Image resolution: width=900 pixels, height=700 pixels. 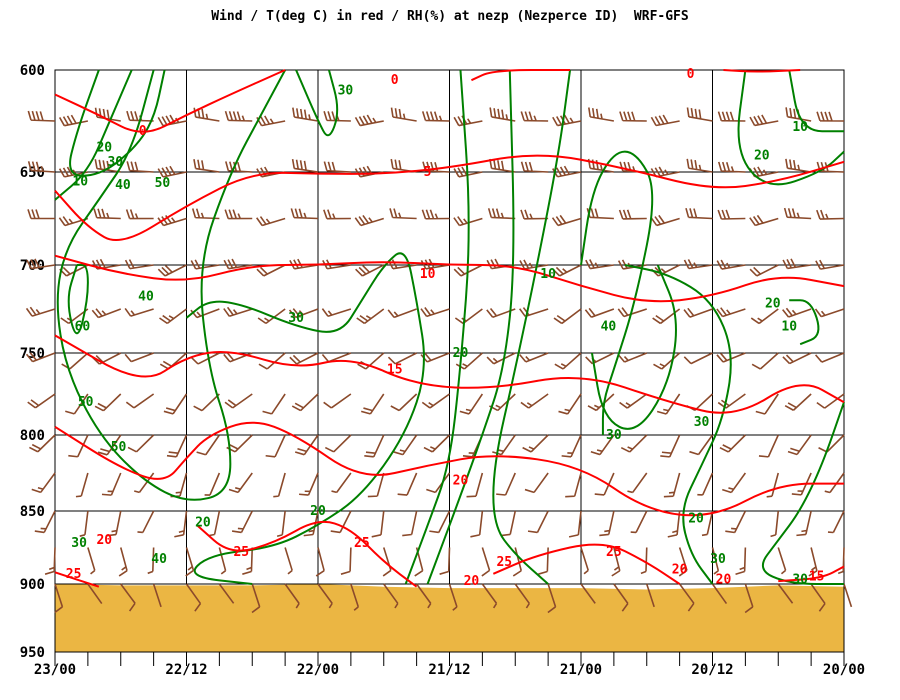 What do you see at coordinates (318, 670) in the screenshot?
I see `x-tick-label: 22/00` at bounding box center [318, 670].